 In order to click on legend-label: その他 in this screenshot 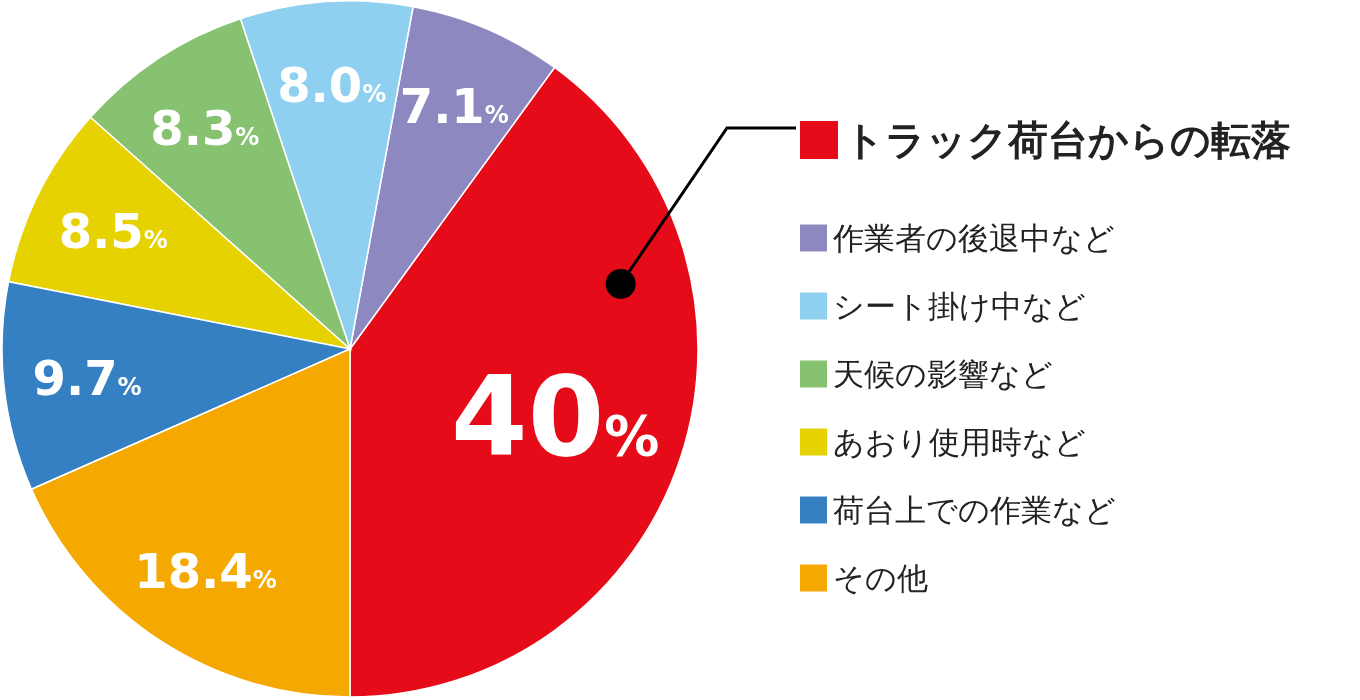, I will do `click(880, 578)`.